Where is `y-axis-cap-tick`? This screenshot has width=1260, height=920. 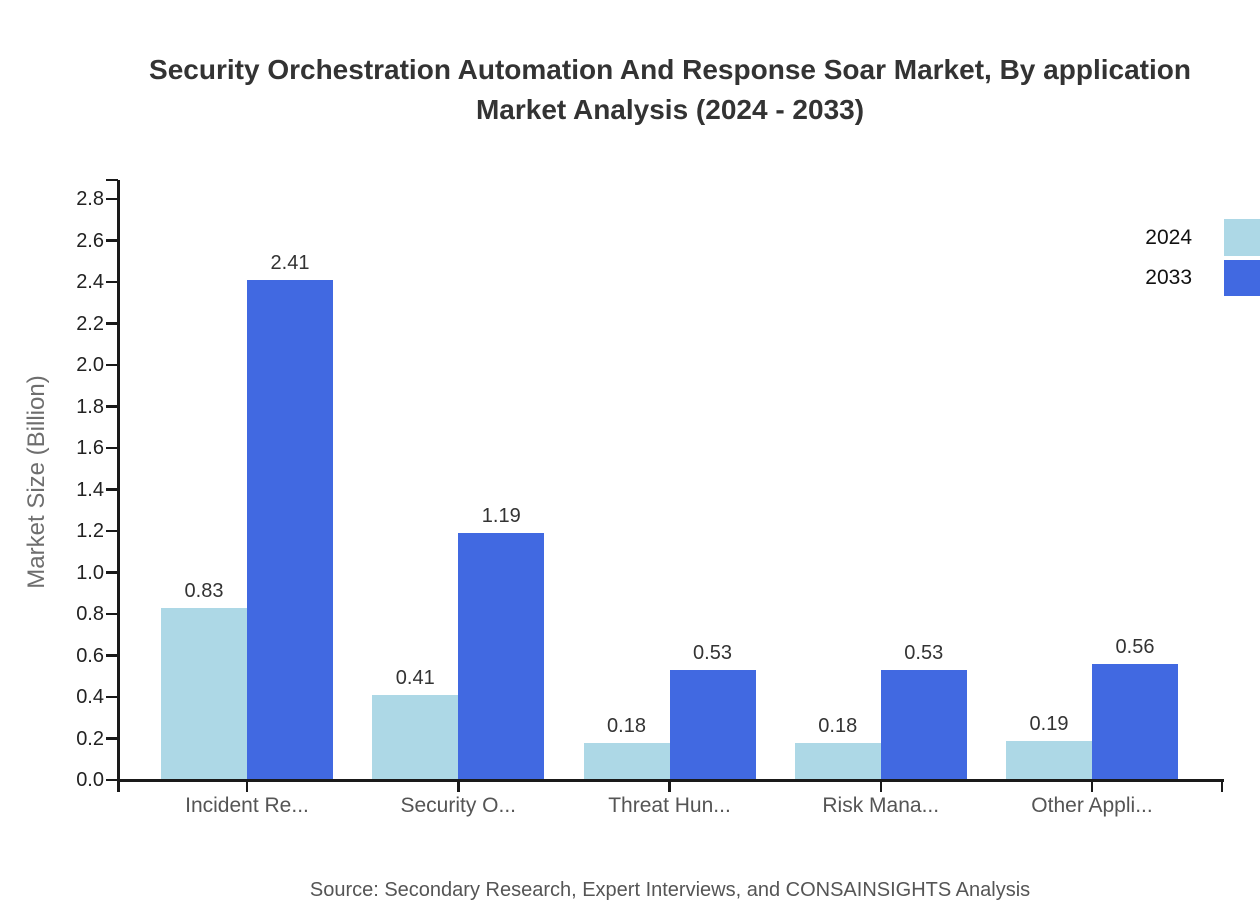 y-axis-cap-tick is located at coordinates (112, 180).